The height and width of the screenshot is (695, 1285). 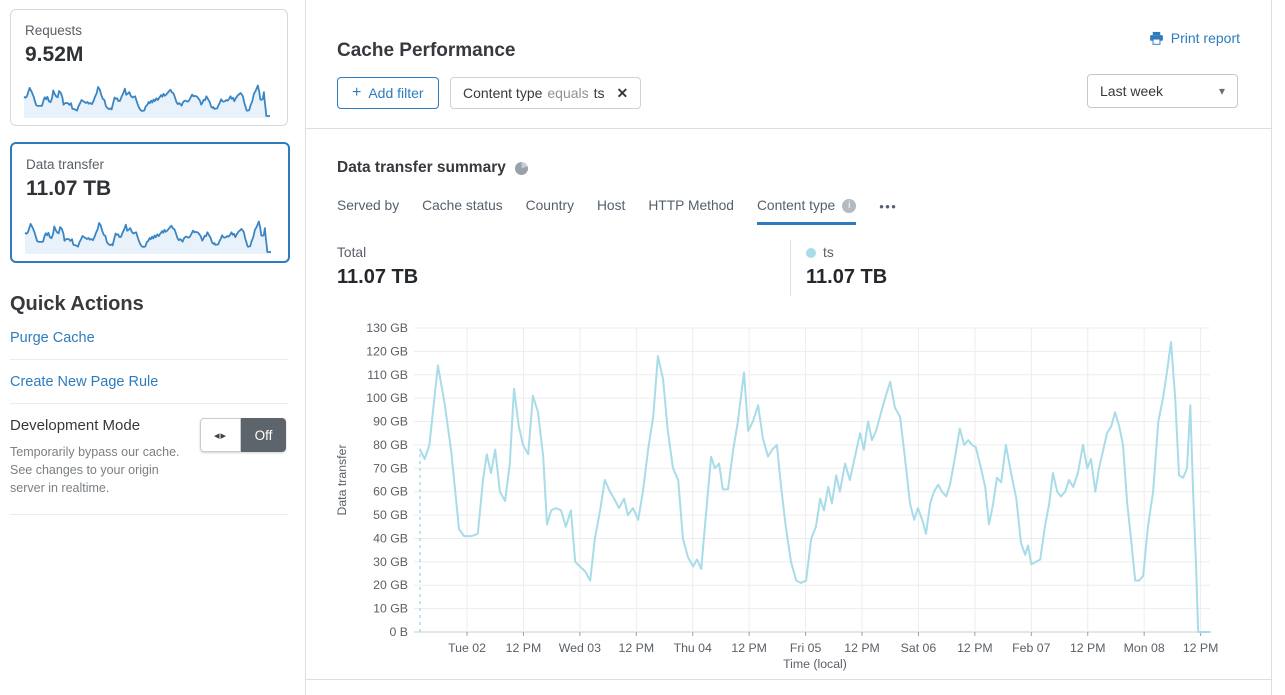 I want to click on svg-text: Fri 05, so click(x=806, y=648).